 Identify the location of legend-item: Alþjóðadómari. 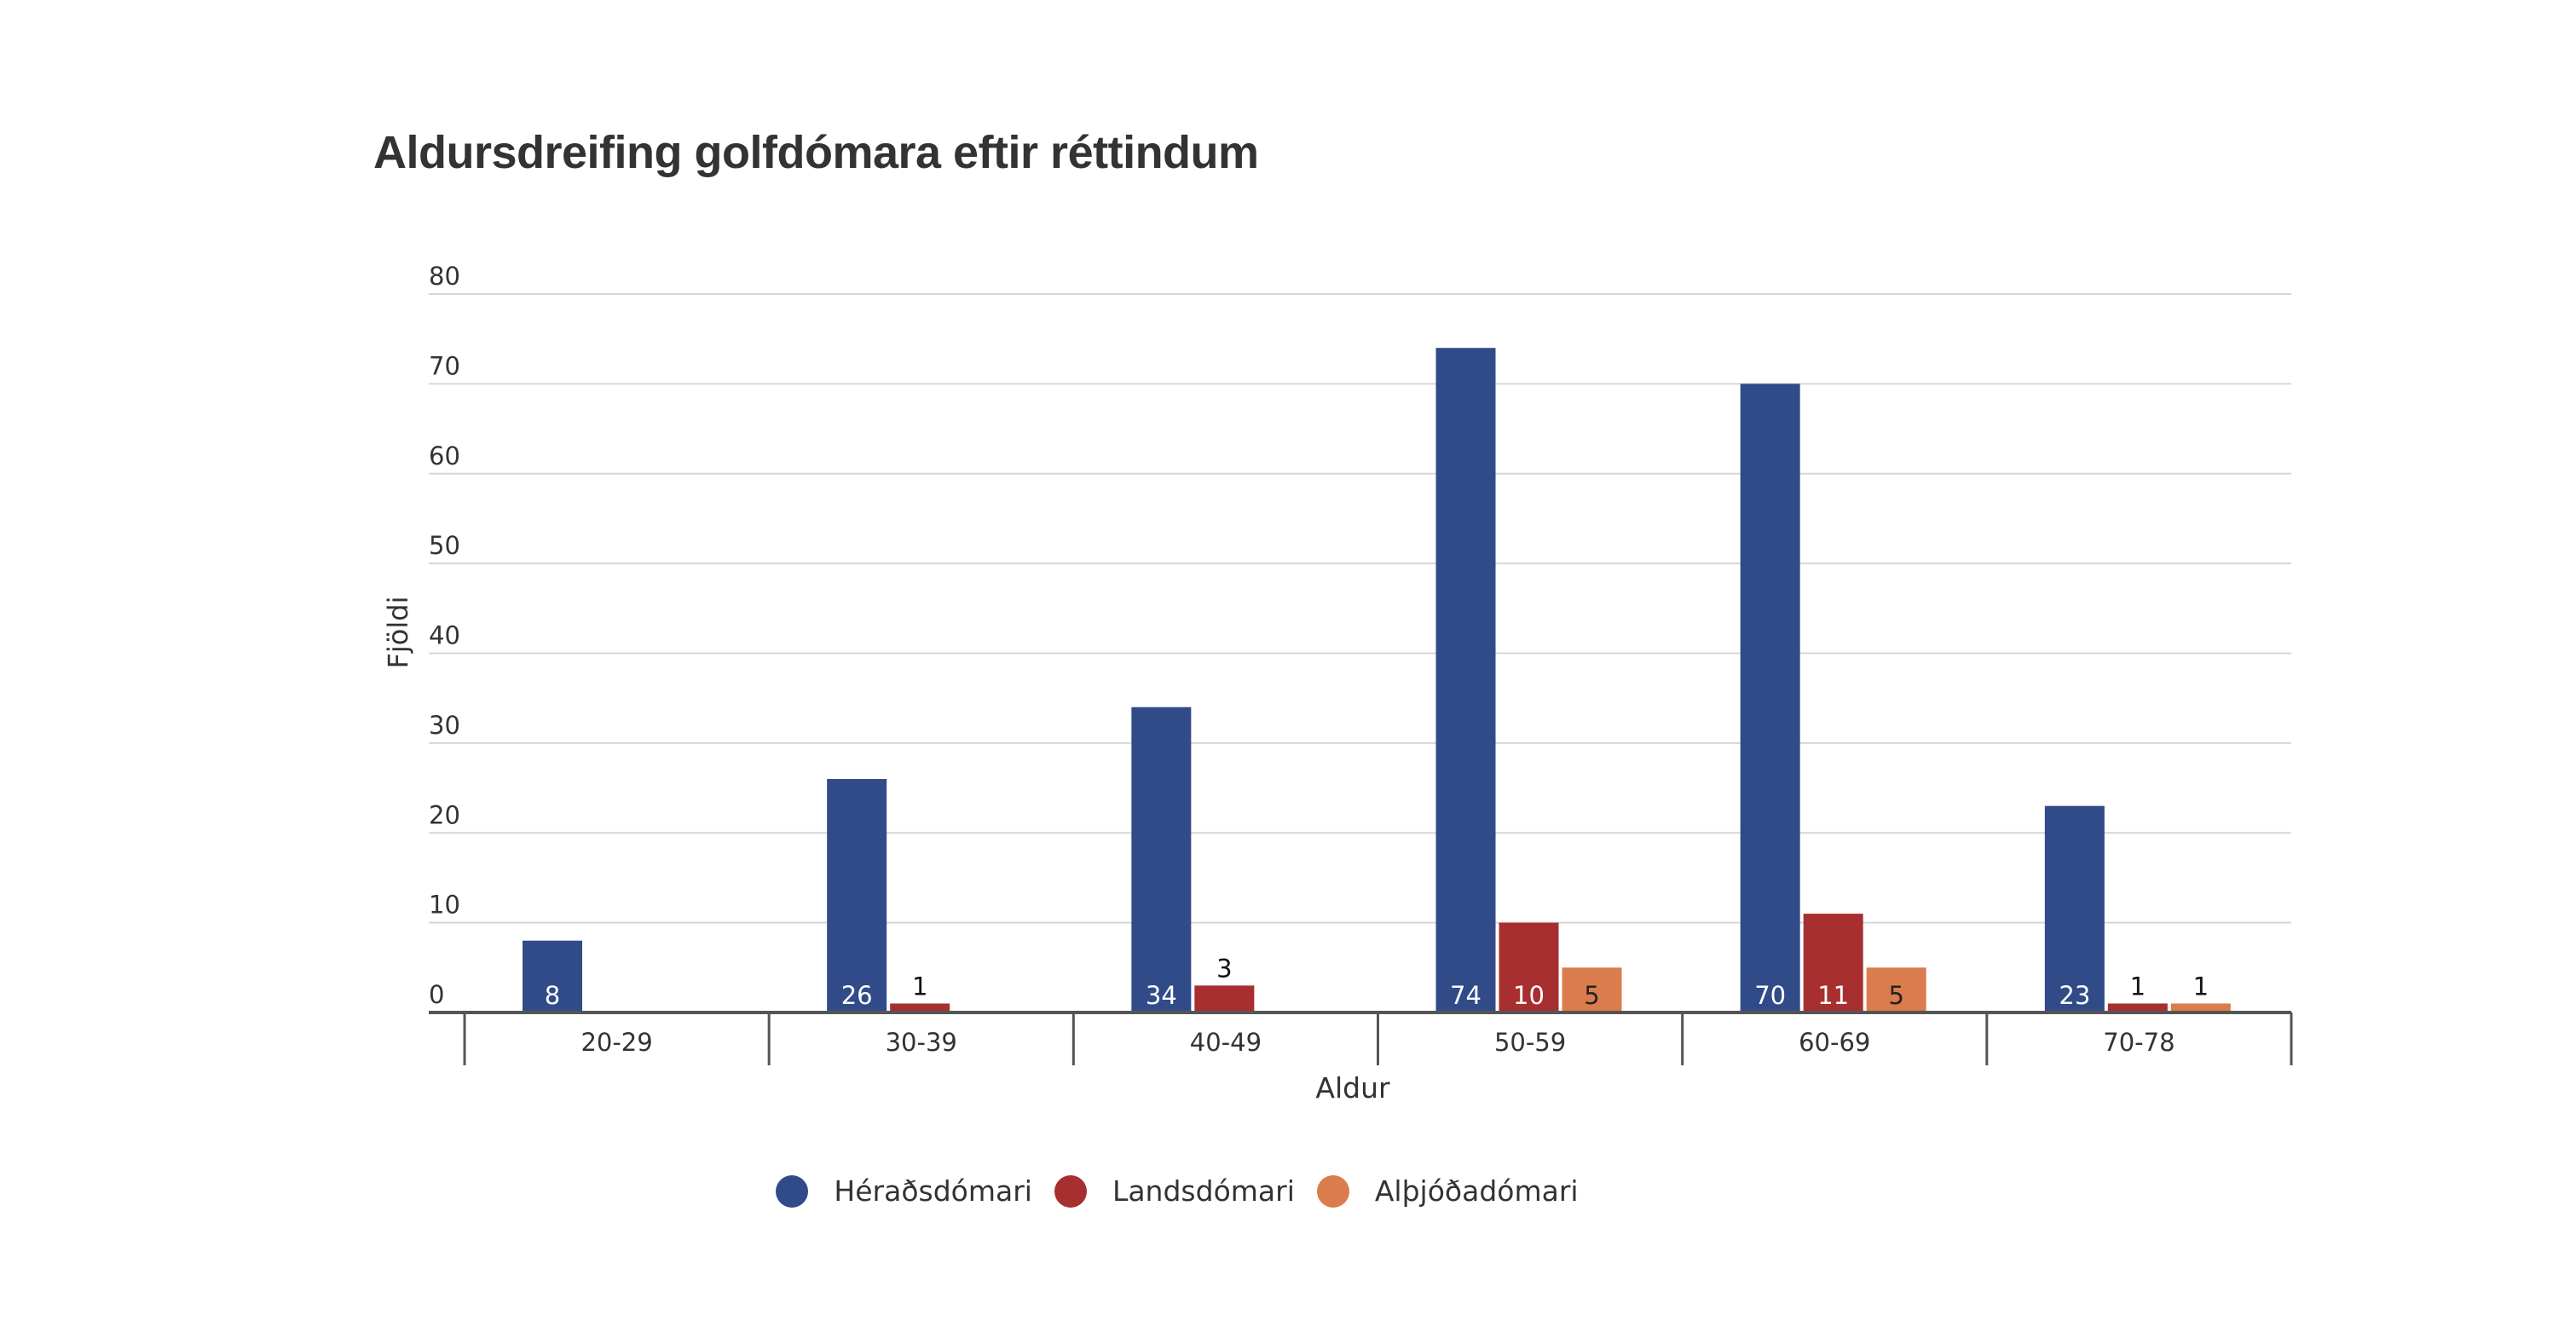
(1447, 1191).